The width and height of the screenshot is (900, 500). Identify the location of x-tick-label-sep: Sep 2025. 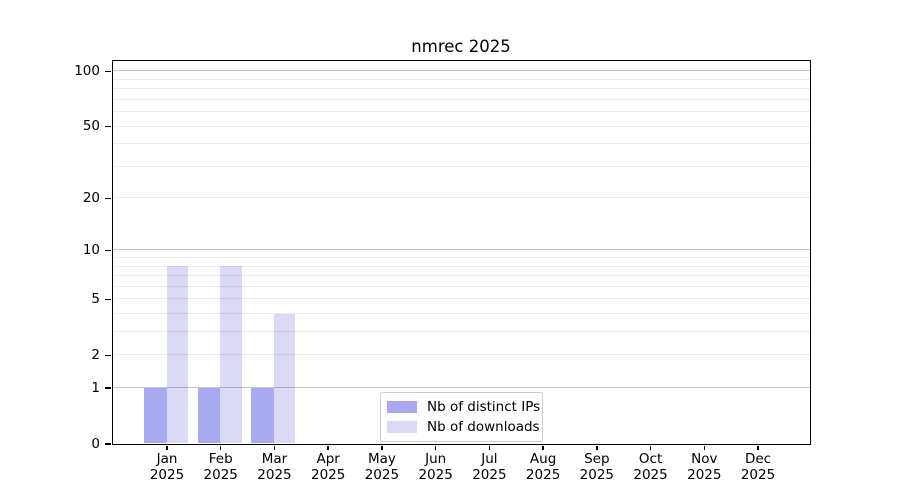
(596, 467).